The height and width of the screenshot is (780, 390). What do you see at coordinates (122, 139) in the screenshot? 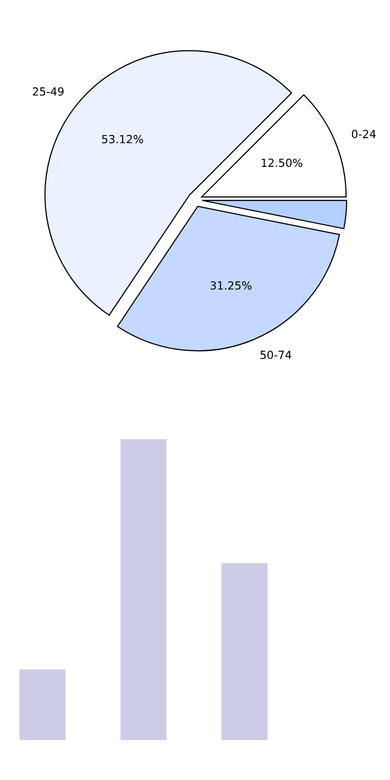
I see `data-label: 53.12%` at bounding box center [122, 139].